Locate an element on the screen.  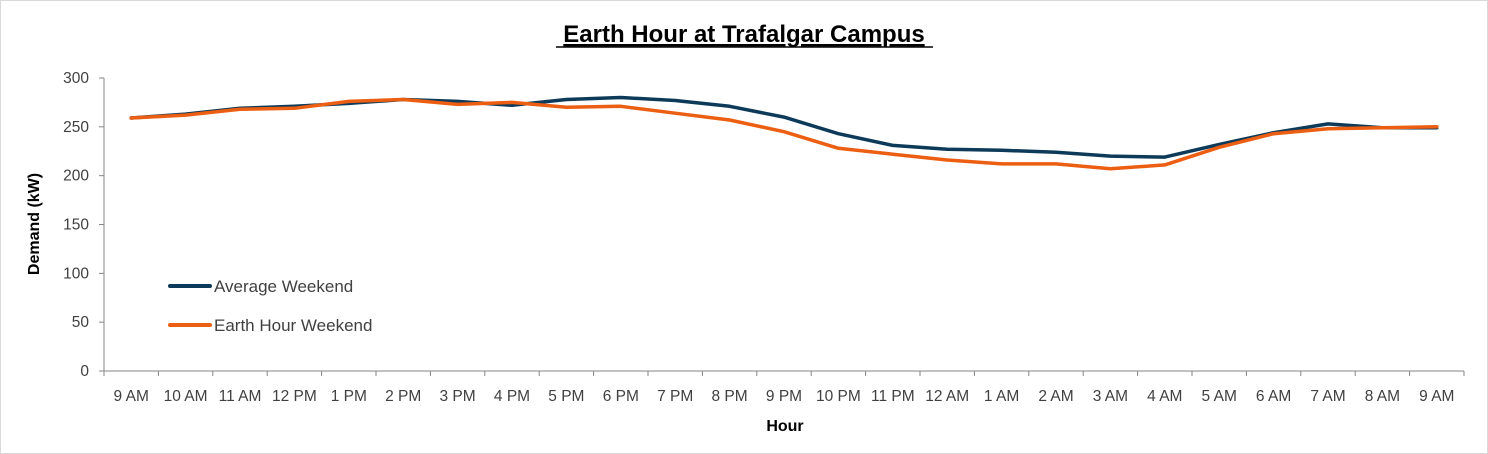
y-axis-title: Demand (kW) is located at coordinates (34, 224).